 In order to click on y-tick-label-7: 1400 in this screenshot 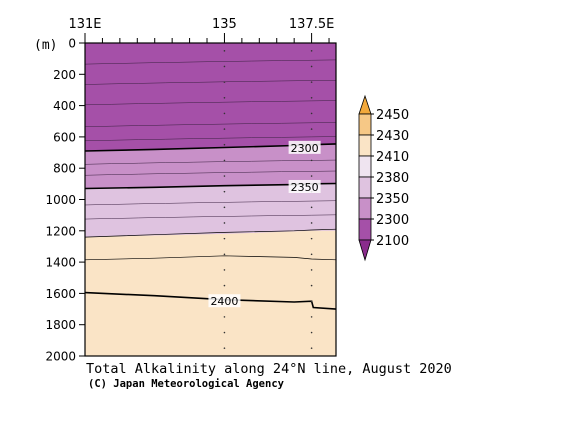, I will do `click(60, 263)`.